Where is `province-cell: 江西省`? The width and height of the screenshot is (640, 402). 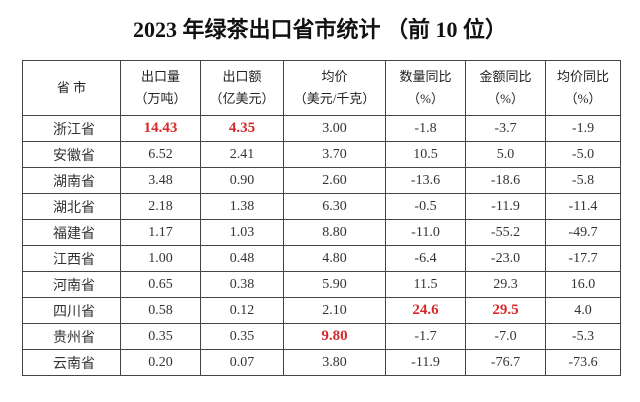
province-cell: 江西省 is located at coordinates (71, 258).